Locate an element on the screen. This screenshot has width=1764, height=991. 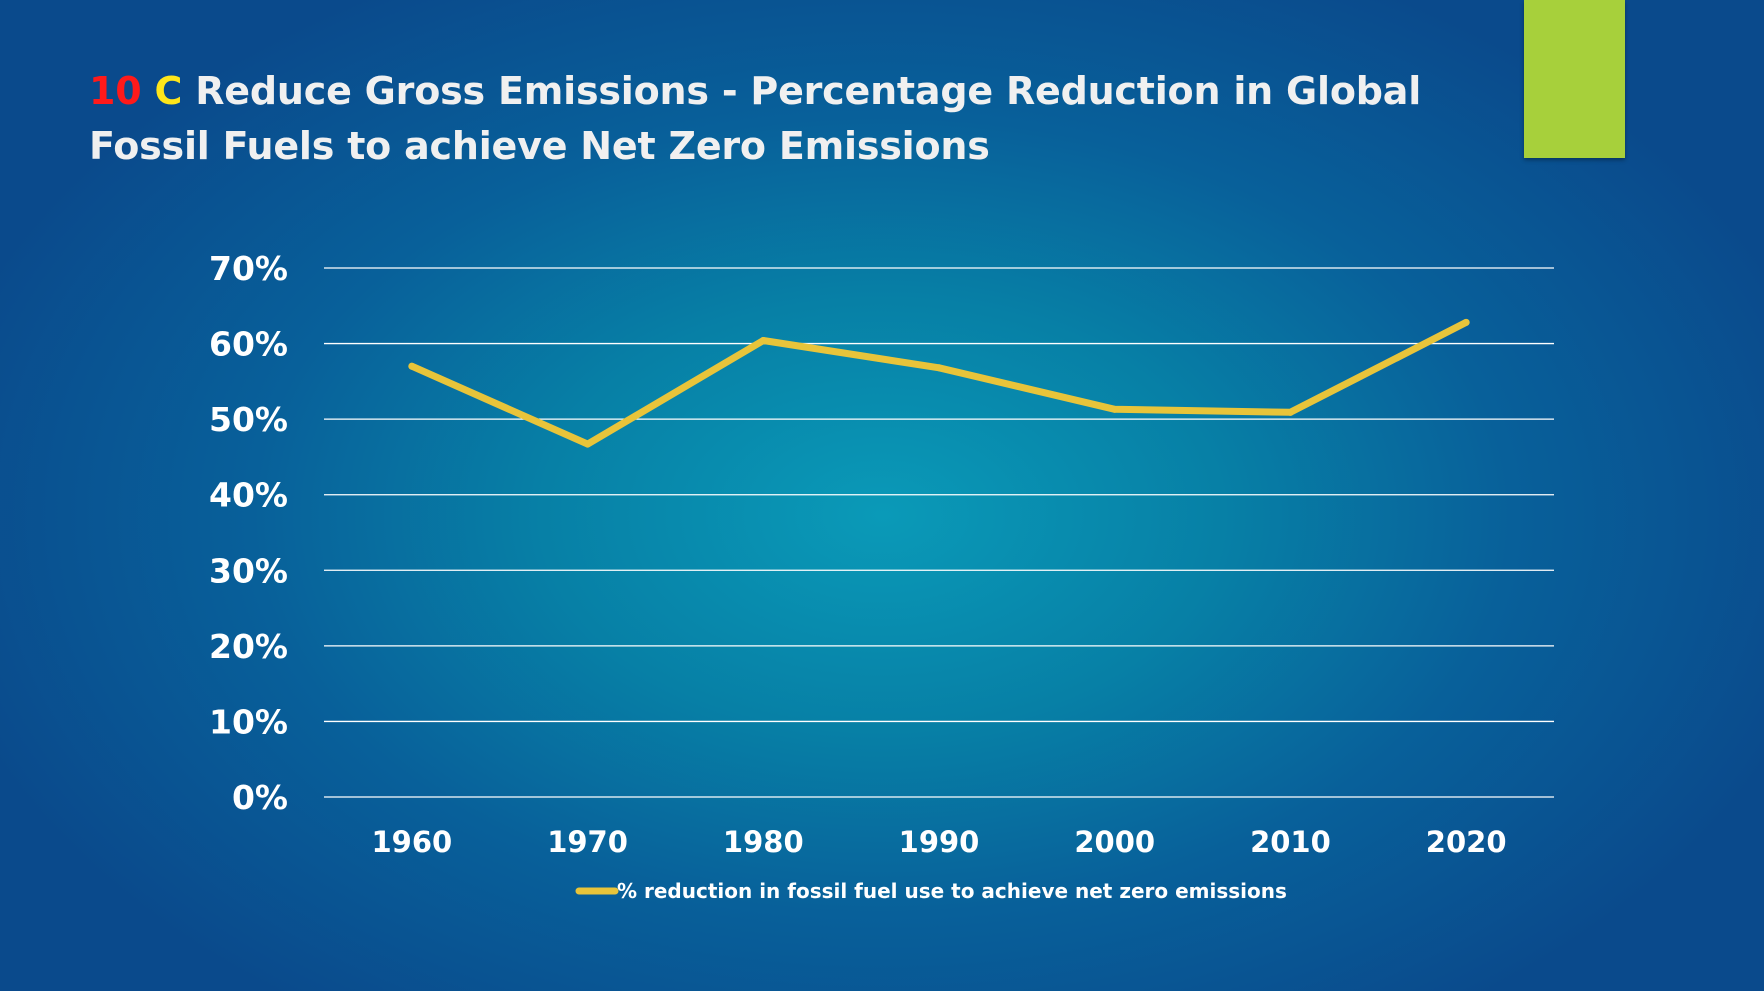
accent-bar is located at coordinates (1574, 79).